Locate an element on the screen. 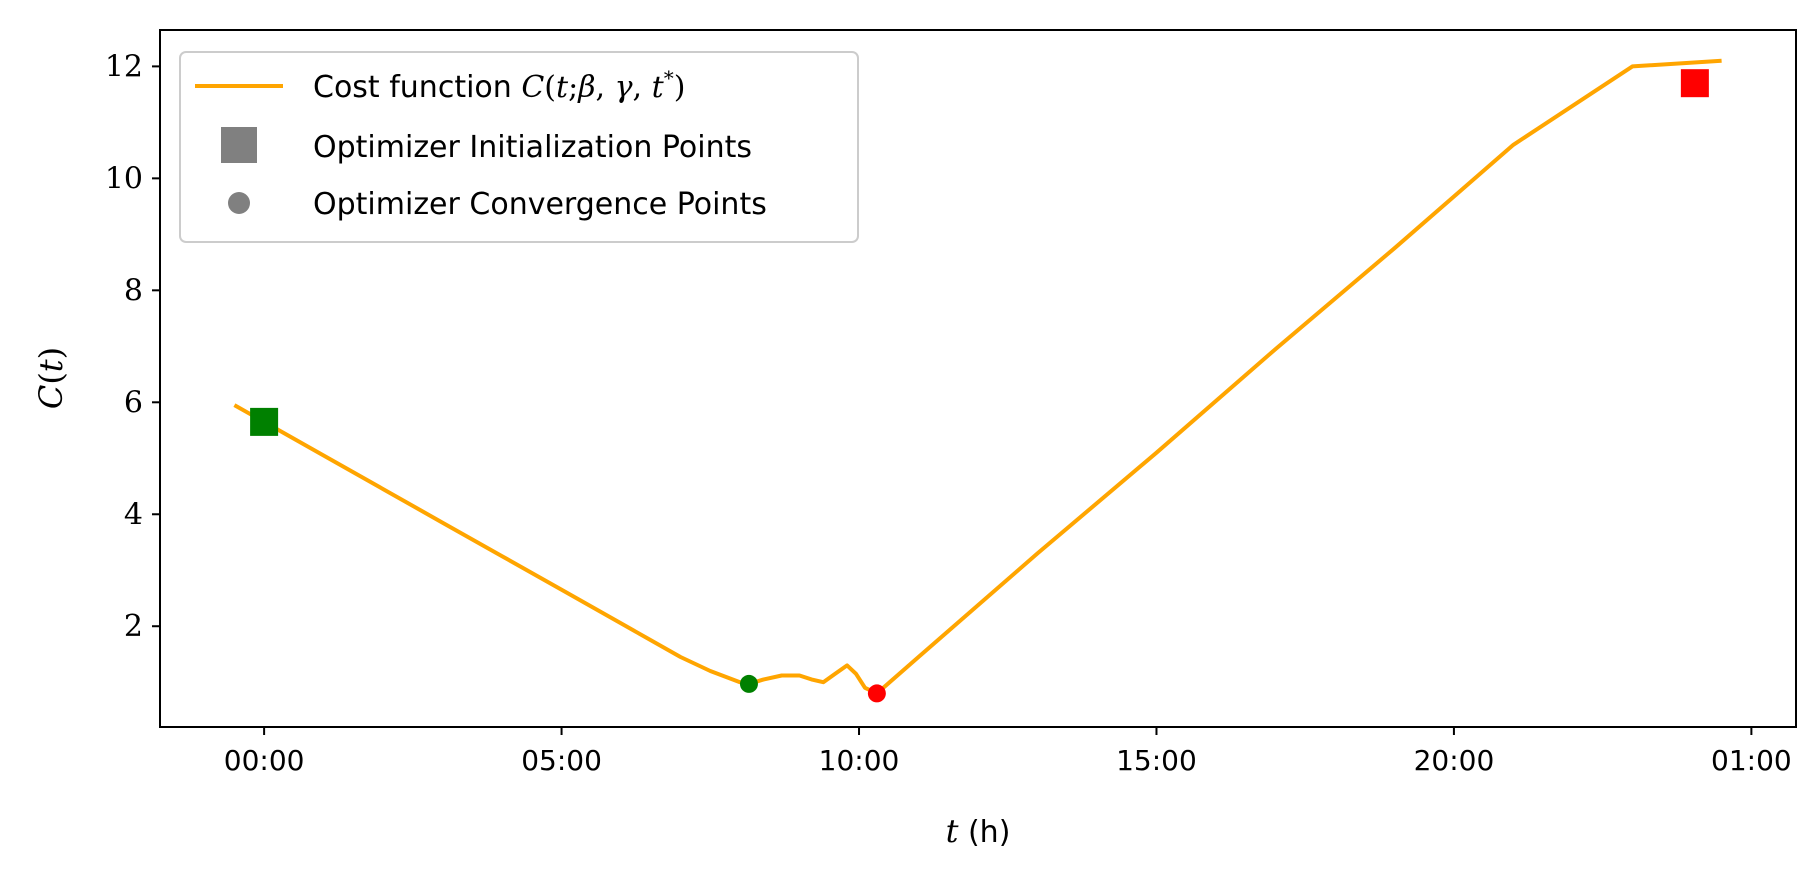  x-axis-label: t (h) is located at coordinates (978, 831).